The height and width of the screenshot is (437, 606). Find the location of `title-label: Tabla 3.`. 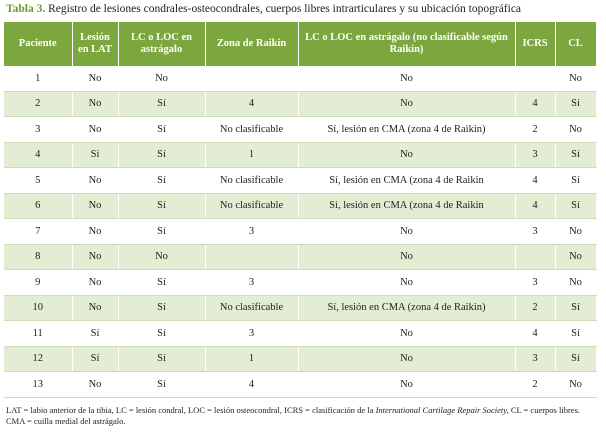

title-label: Tabla 3. is located at coordinates (26, 9).